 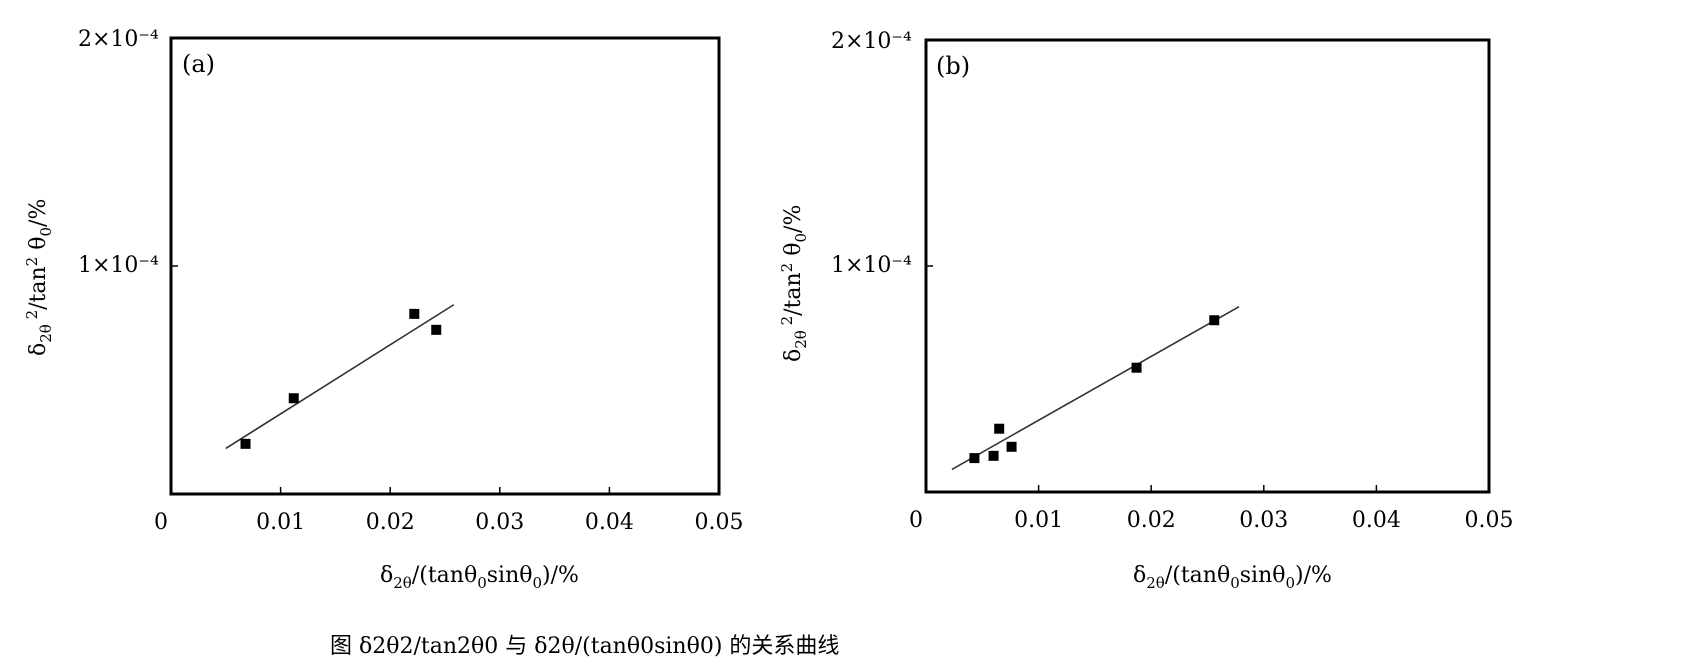 What do you see at coordinates (871, 265) in the screenshot?
I see `panel-b-y-tick-label-mid: 1×10⁻⁴` at bounding box center [871, 265].